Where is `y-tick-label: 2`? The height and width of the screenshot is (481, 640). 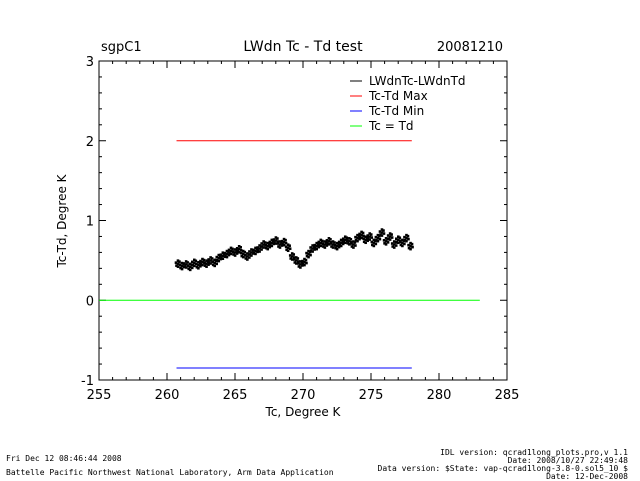 y-tick-label: 2 is located at coordinates (90, 142).